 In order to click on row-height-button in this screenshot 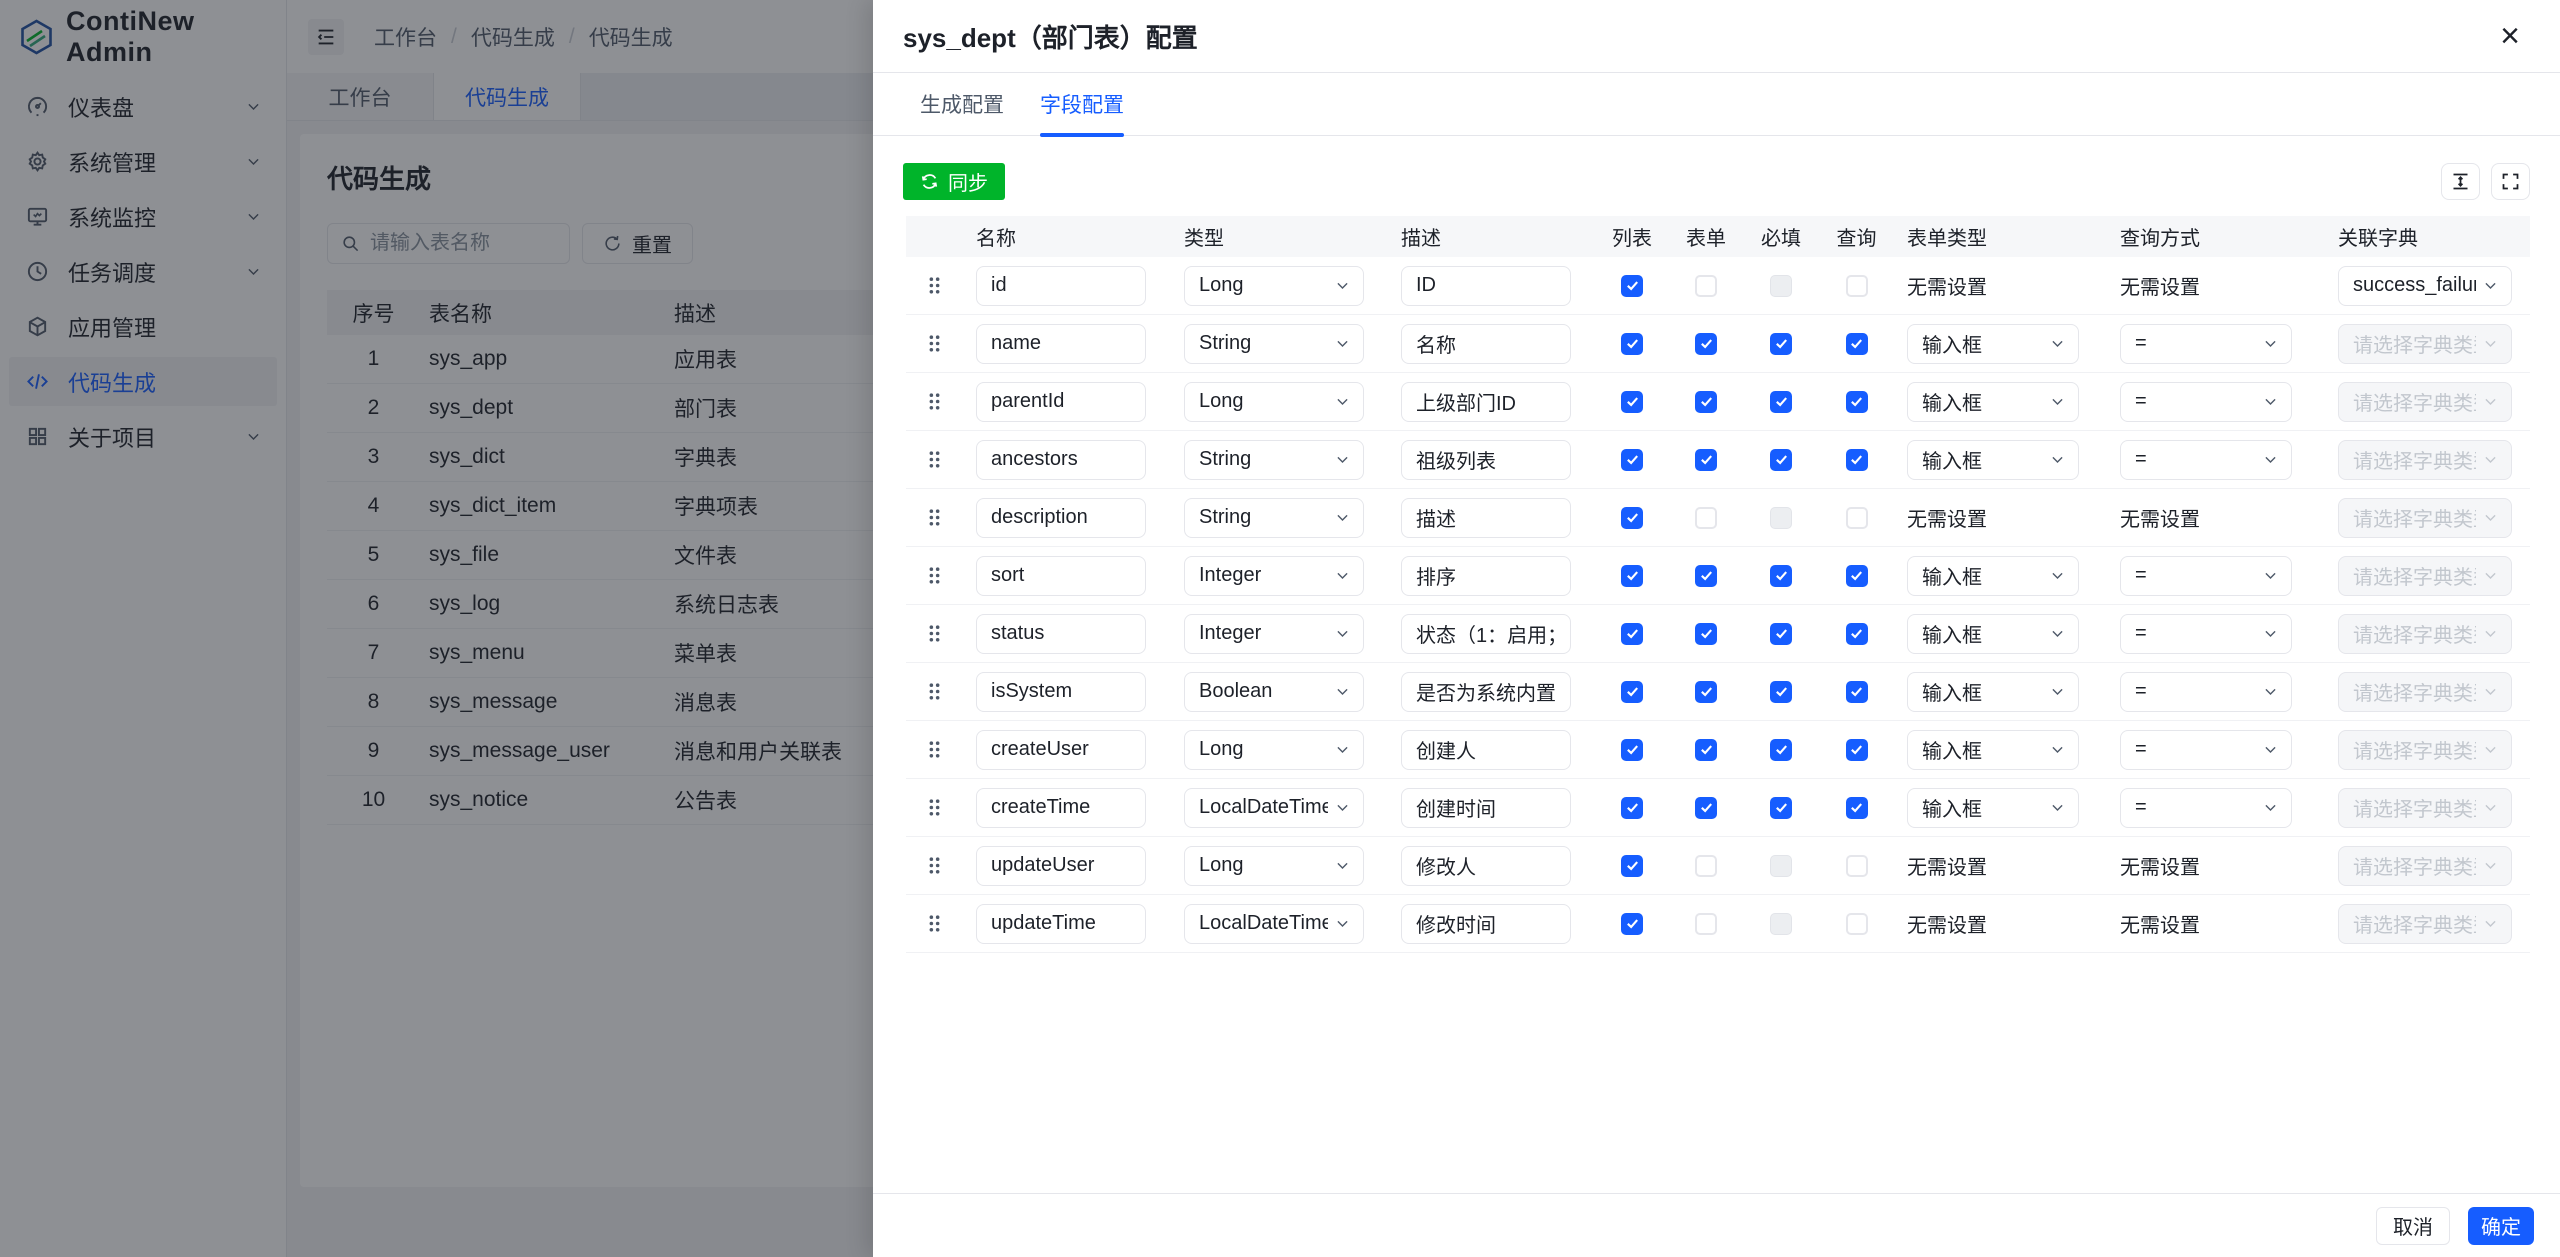, I will do `click(2460, 181)`.